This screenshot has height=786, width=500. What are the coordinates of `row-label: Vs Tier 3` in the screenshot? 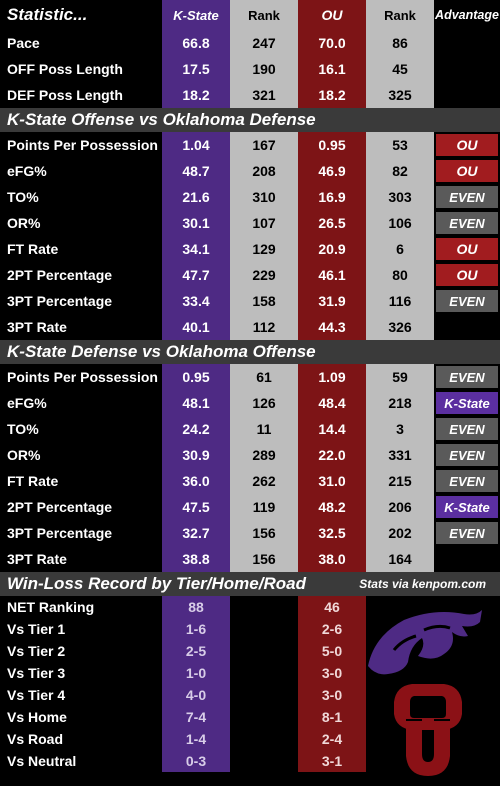 It's located at (81, 673).